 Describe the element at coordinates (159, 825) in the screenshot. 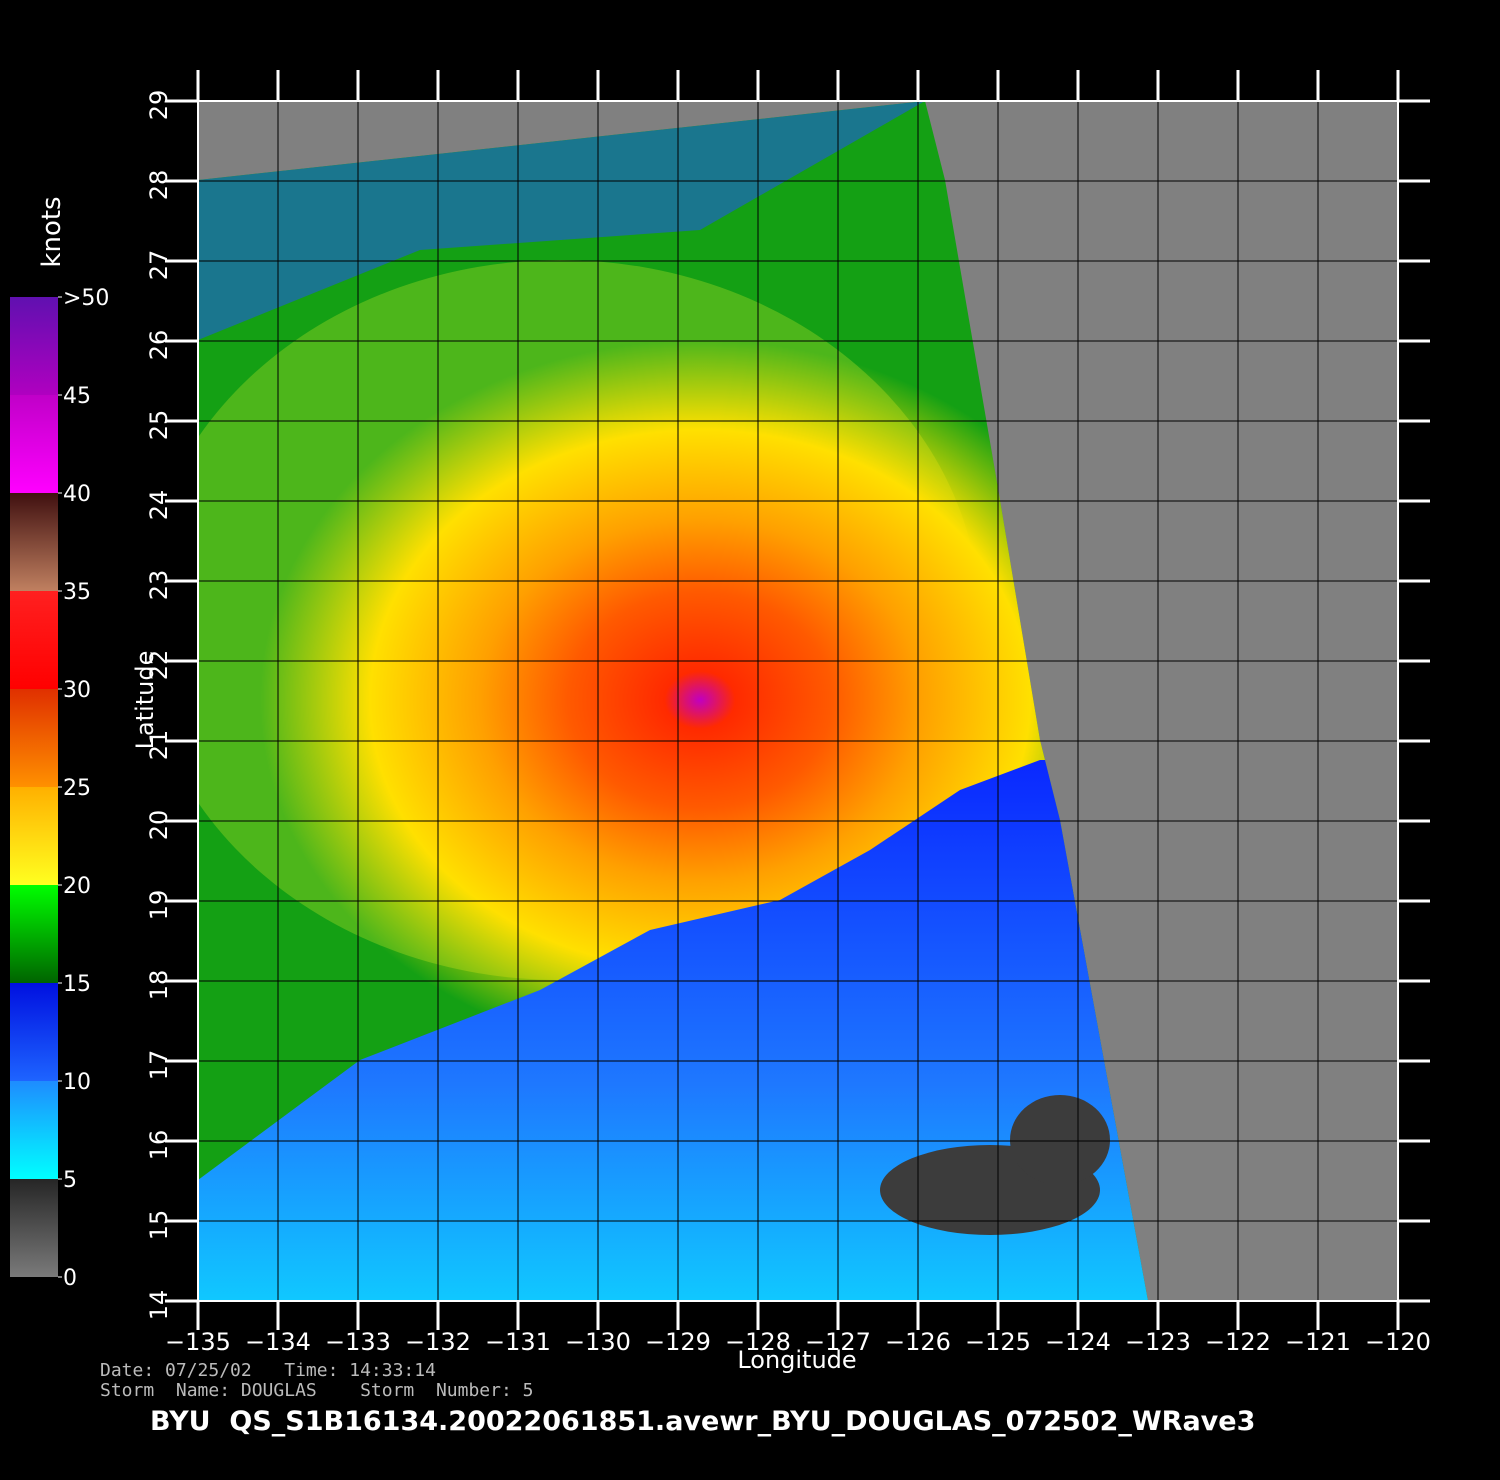

I see `y-tick-label: 20` at that location.